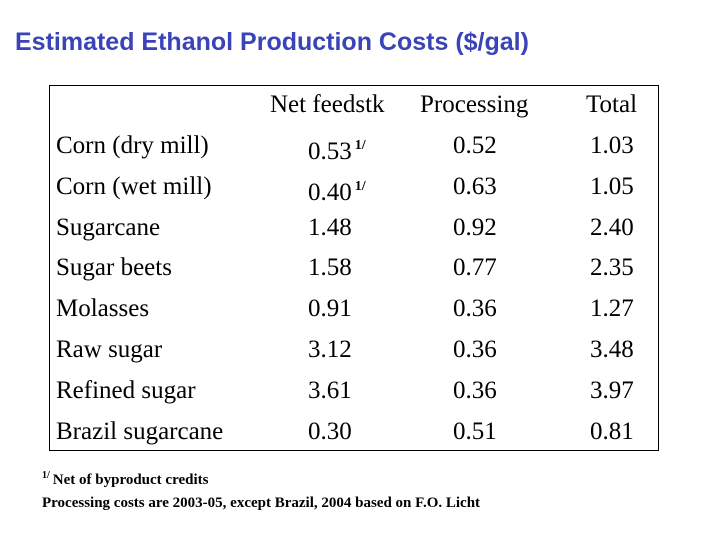  I want to click on row-label: Corn (wet mill), so click(134, 186).